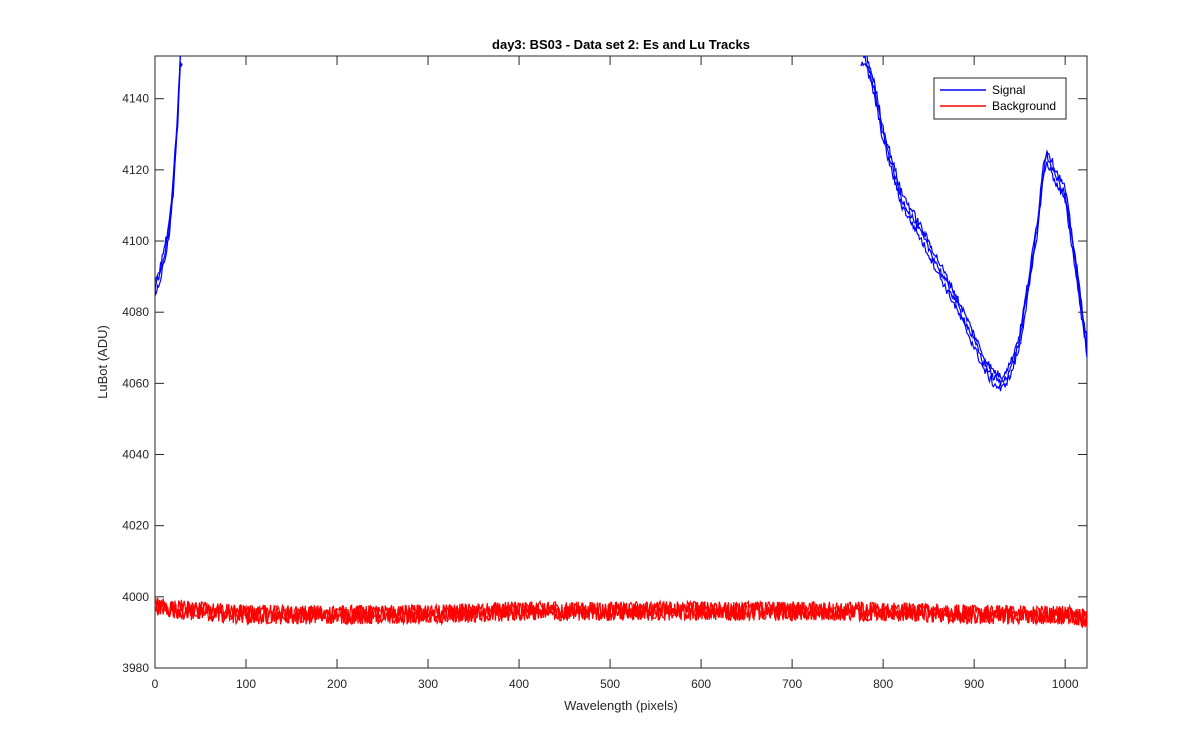  Describe the element at coordinates (1008, 90) in the screenshot. I see `legend-label-signal: Signal` at that location.